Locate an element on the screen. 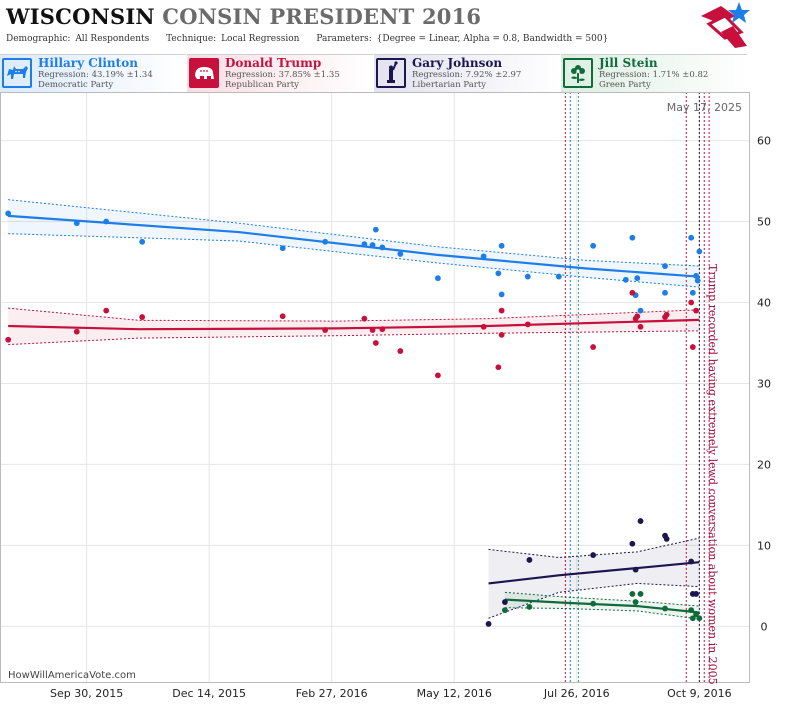 This screenshot has width=789, height=704. band-lower-line is located at coordinates (354, 338).